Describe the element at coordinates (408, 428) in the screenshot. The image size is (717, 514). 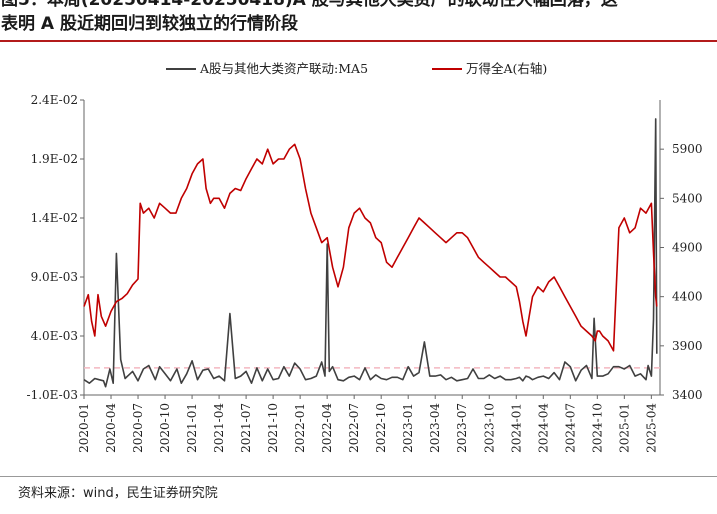
I see `x-tick-label: 2023-01` at that location.